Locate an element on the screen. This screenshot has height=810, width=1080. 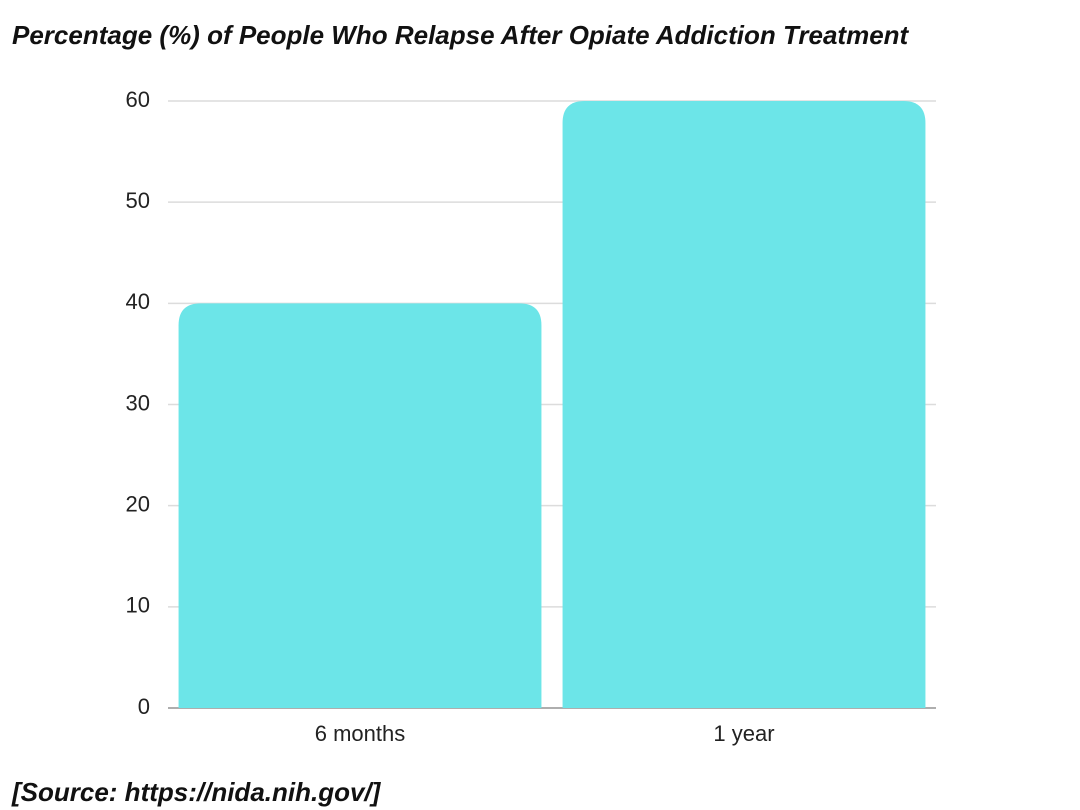
y-tick-label: 60 is located at coordinates (138, 99).